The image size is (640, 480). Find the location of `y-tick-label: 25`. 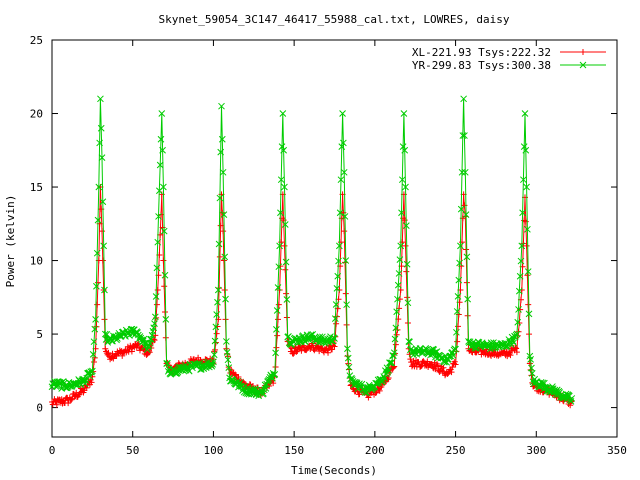

y-tick-label: 25 is located at coordinates (36, 40).